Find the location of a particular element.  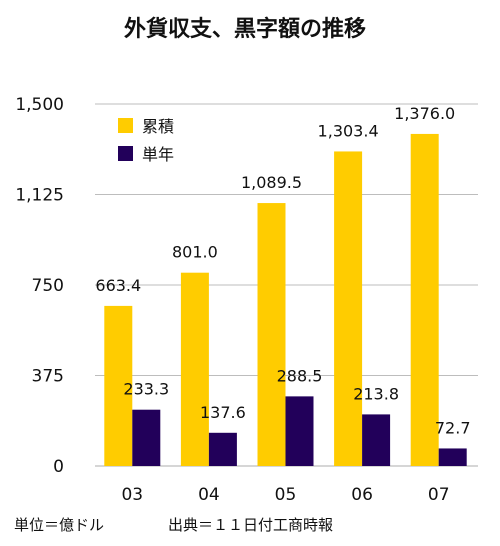

x-tick-label: 04 is located at coordinates (209, 495).